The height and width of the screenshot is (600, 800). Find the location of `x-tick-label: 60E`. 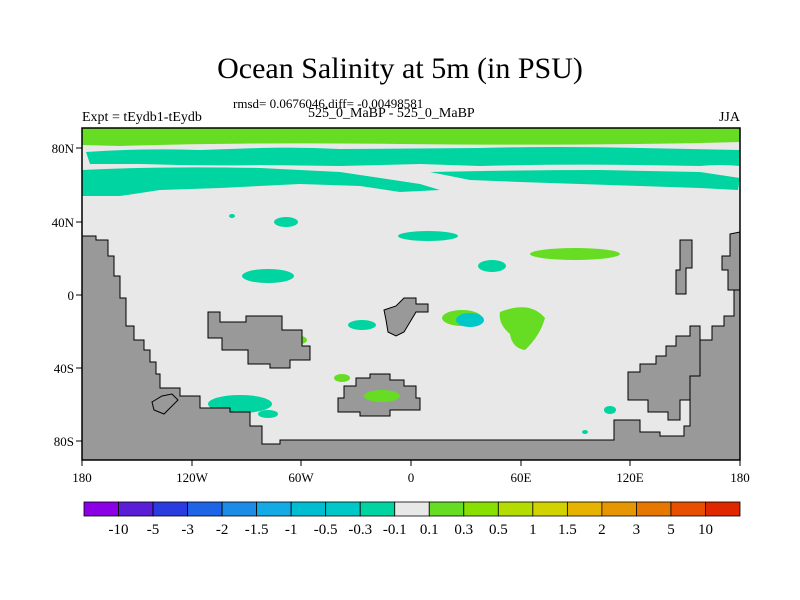

x-tick-label: 60E is located at coordinates (521, 477).